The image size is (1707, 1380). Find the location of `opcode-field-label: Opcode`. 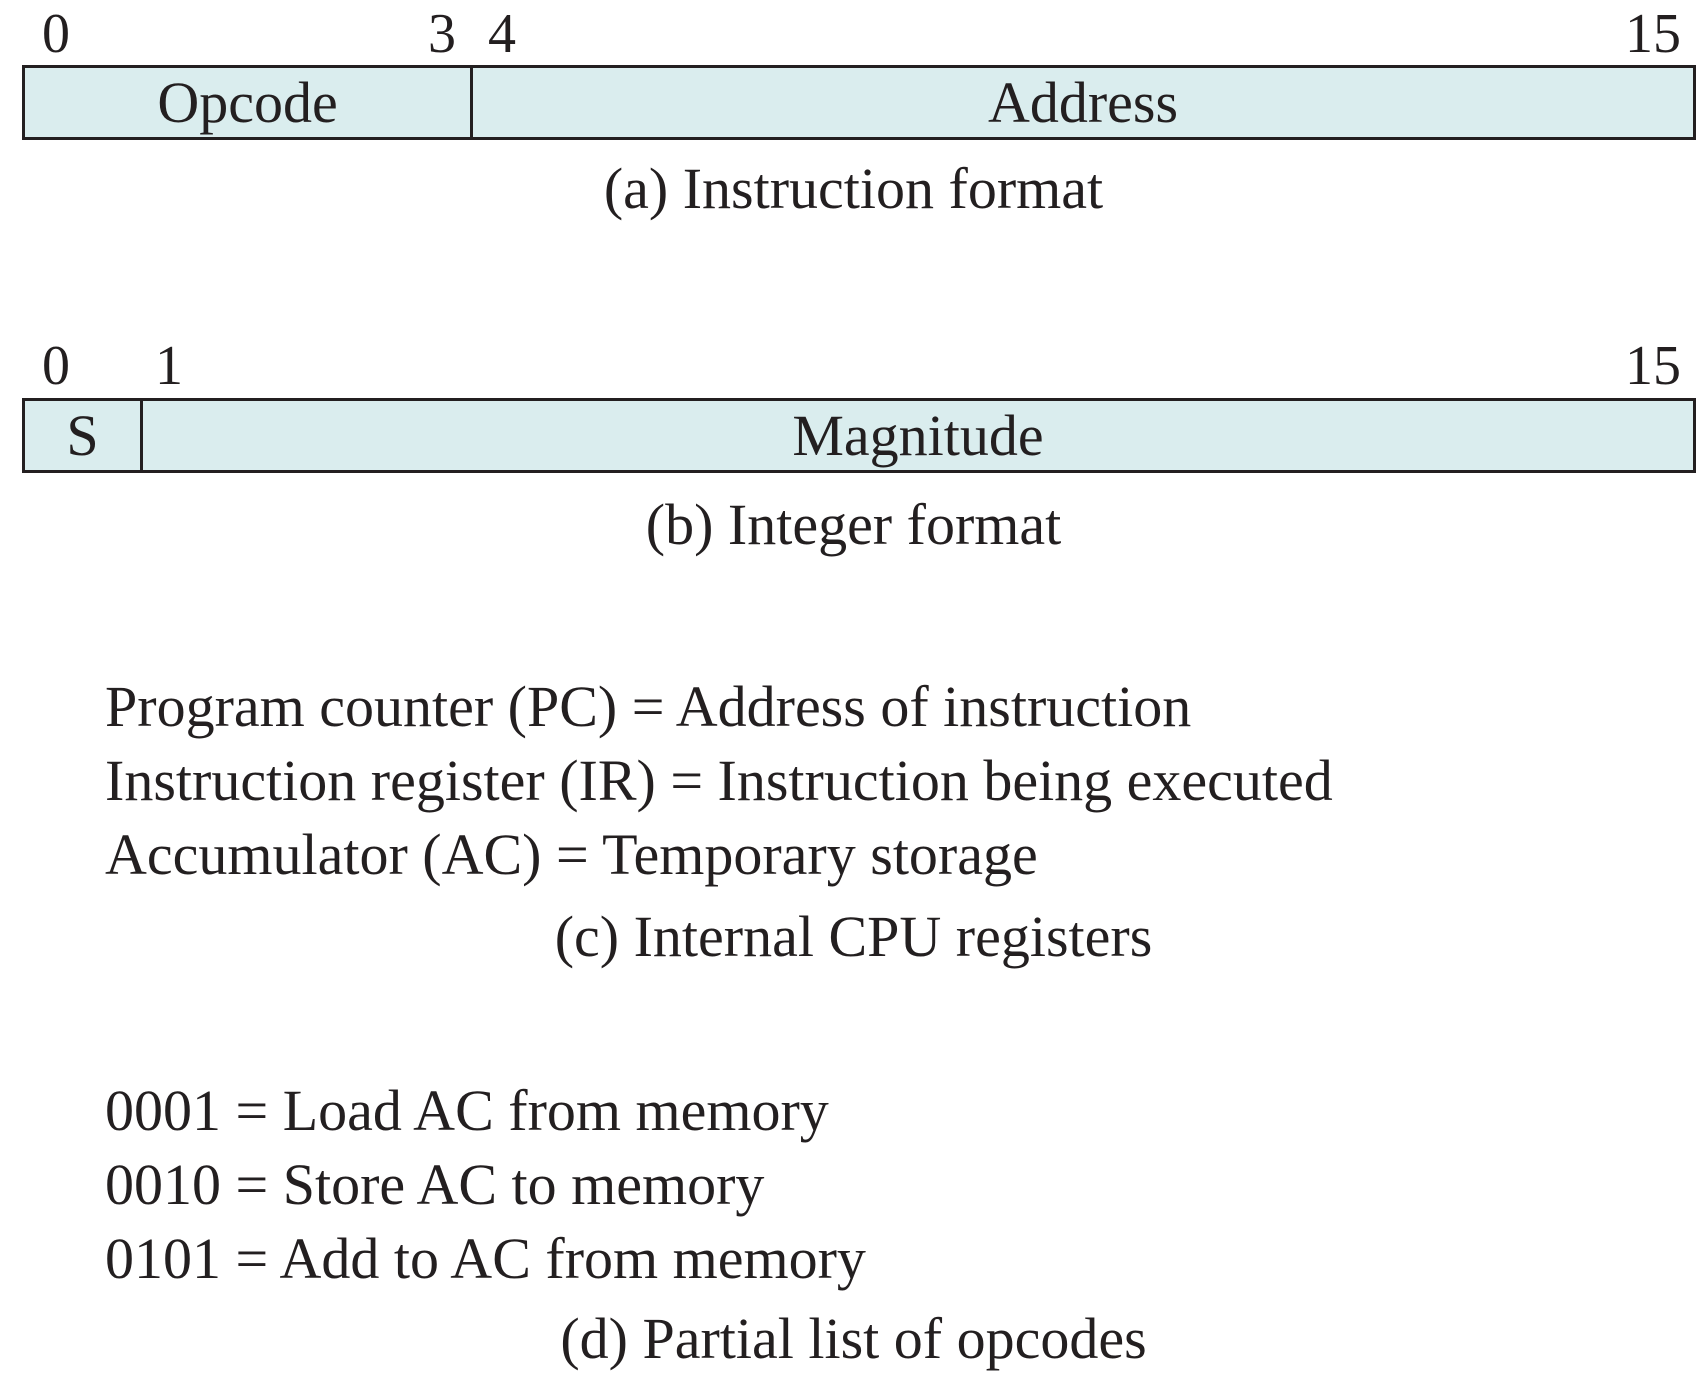

opcode-field-label: Opcode is located at coordinates (247, 102).